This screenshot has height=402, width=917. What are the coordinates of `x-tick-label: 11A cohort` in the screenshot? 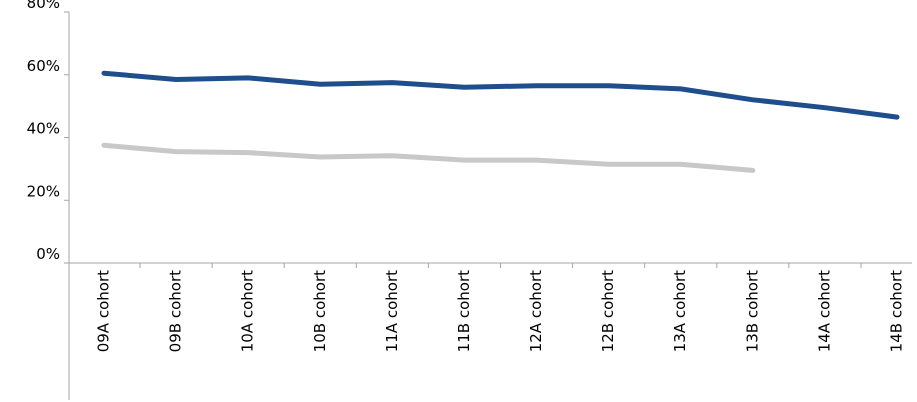 It's located at (392, 311).